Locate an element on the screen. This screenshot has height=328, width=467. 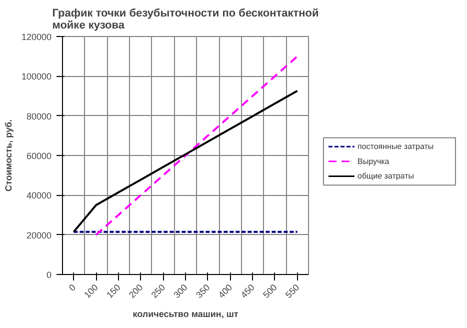
y-tick-label: 100000 is located at coordinates (36, 77).